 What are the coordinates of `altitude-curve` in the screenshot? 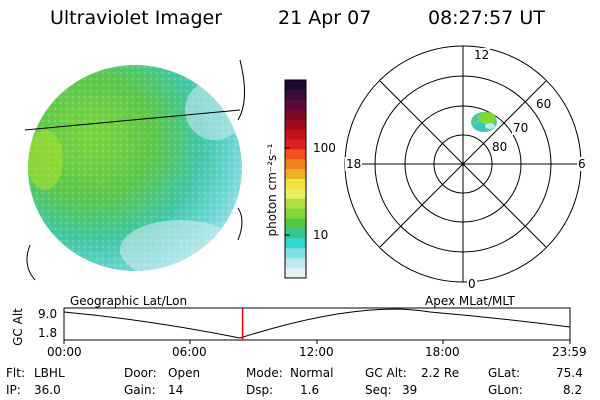 It's located at (317, 323).